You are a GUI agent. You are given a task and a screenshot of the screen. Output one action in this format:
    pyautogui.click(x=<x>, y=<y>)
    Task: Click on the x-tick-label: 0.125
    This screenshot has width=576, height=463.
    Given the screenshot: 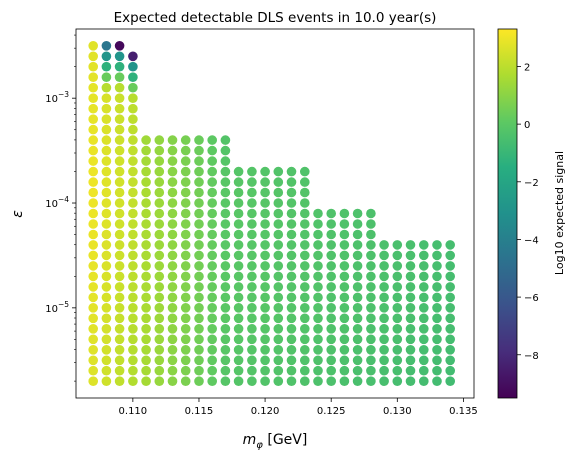 What is the action you would take?
    pyautogui.click(x=331, y=411)
    